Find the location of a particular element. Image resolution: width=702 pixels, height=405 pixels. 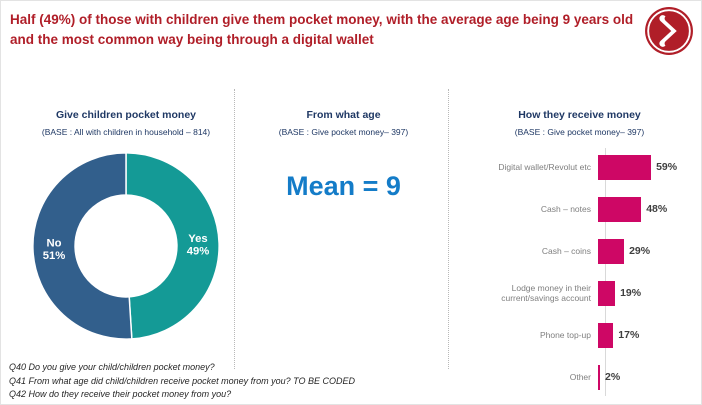

panel-receive-title: How they receive money is located at coordinates (579, 115).